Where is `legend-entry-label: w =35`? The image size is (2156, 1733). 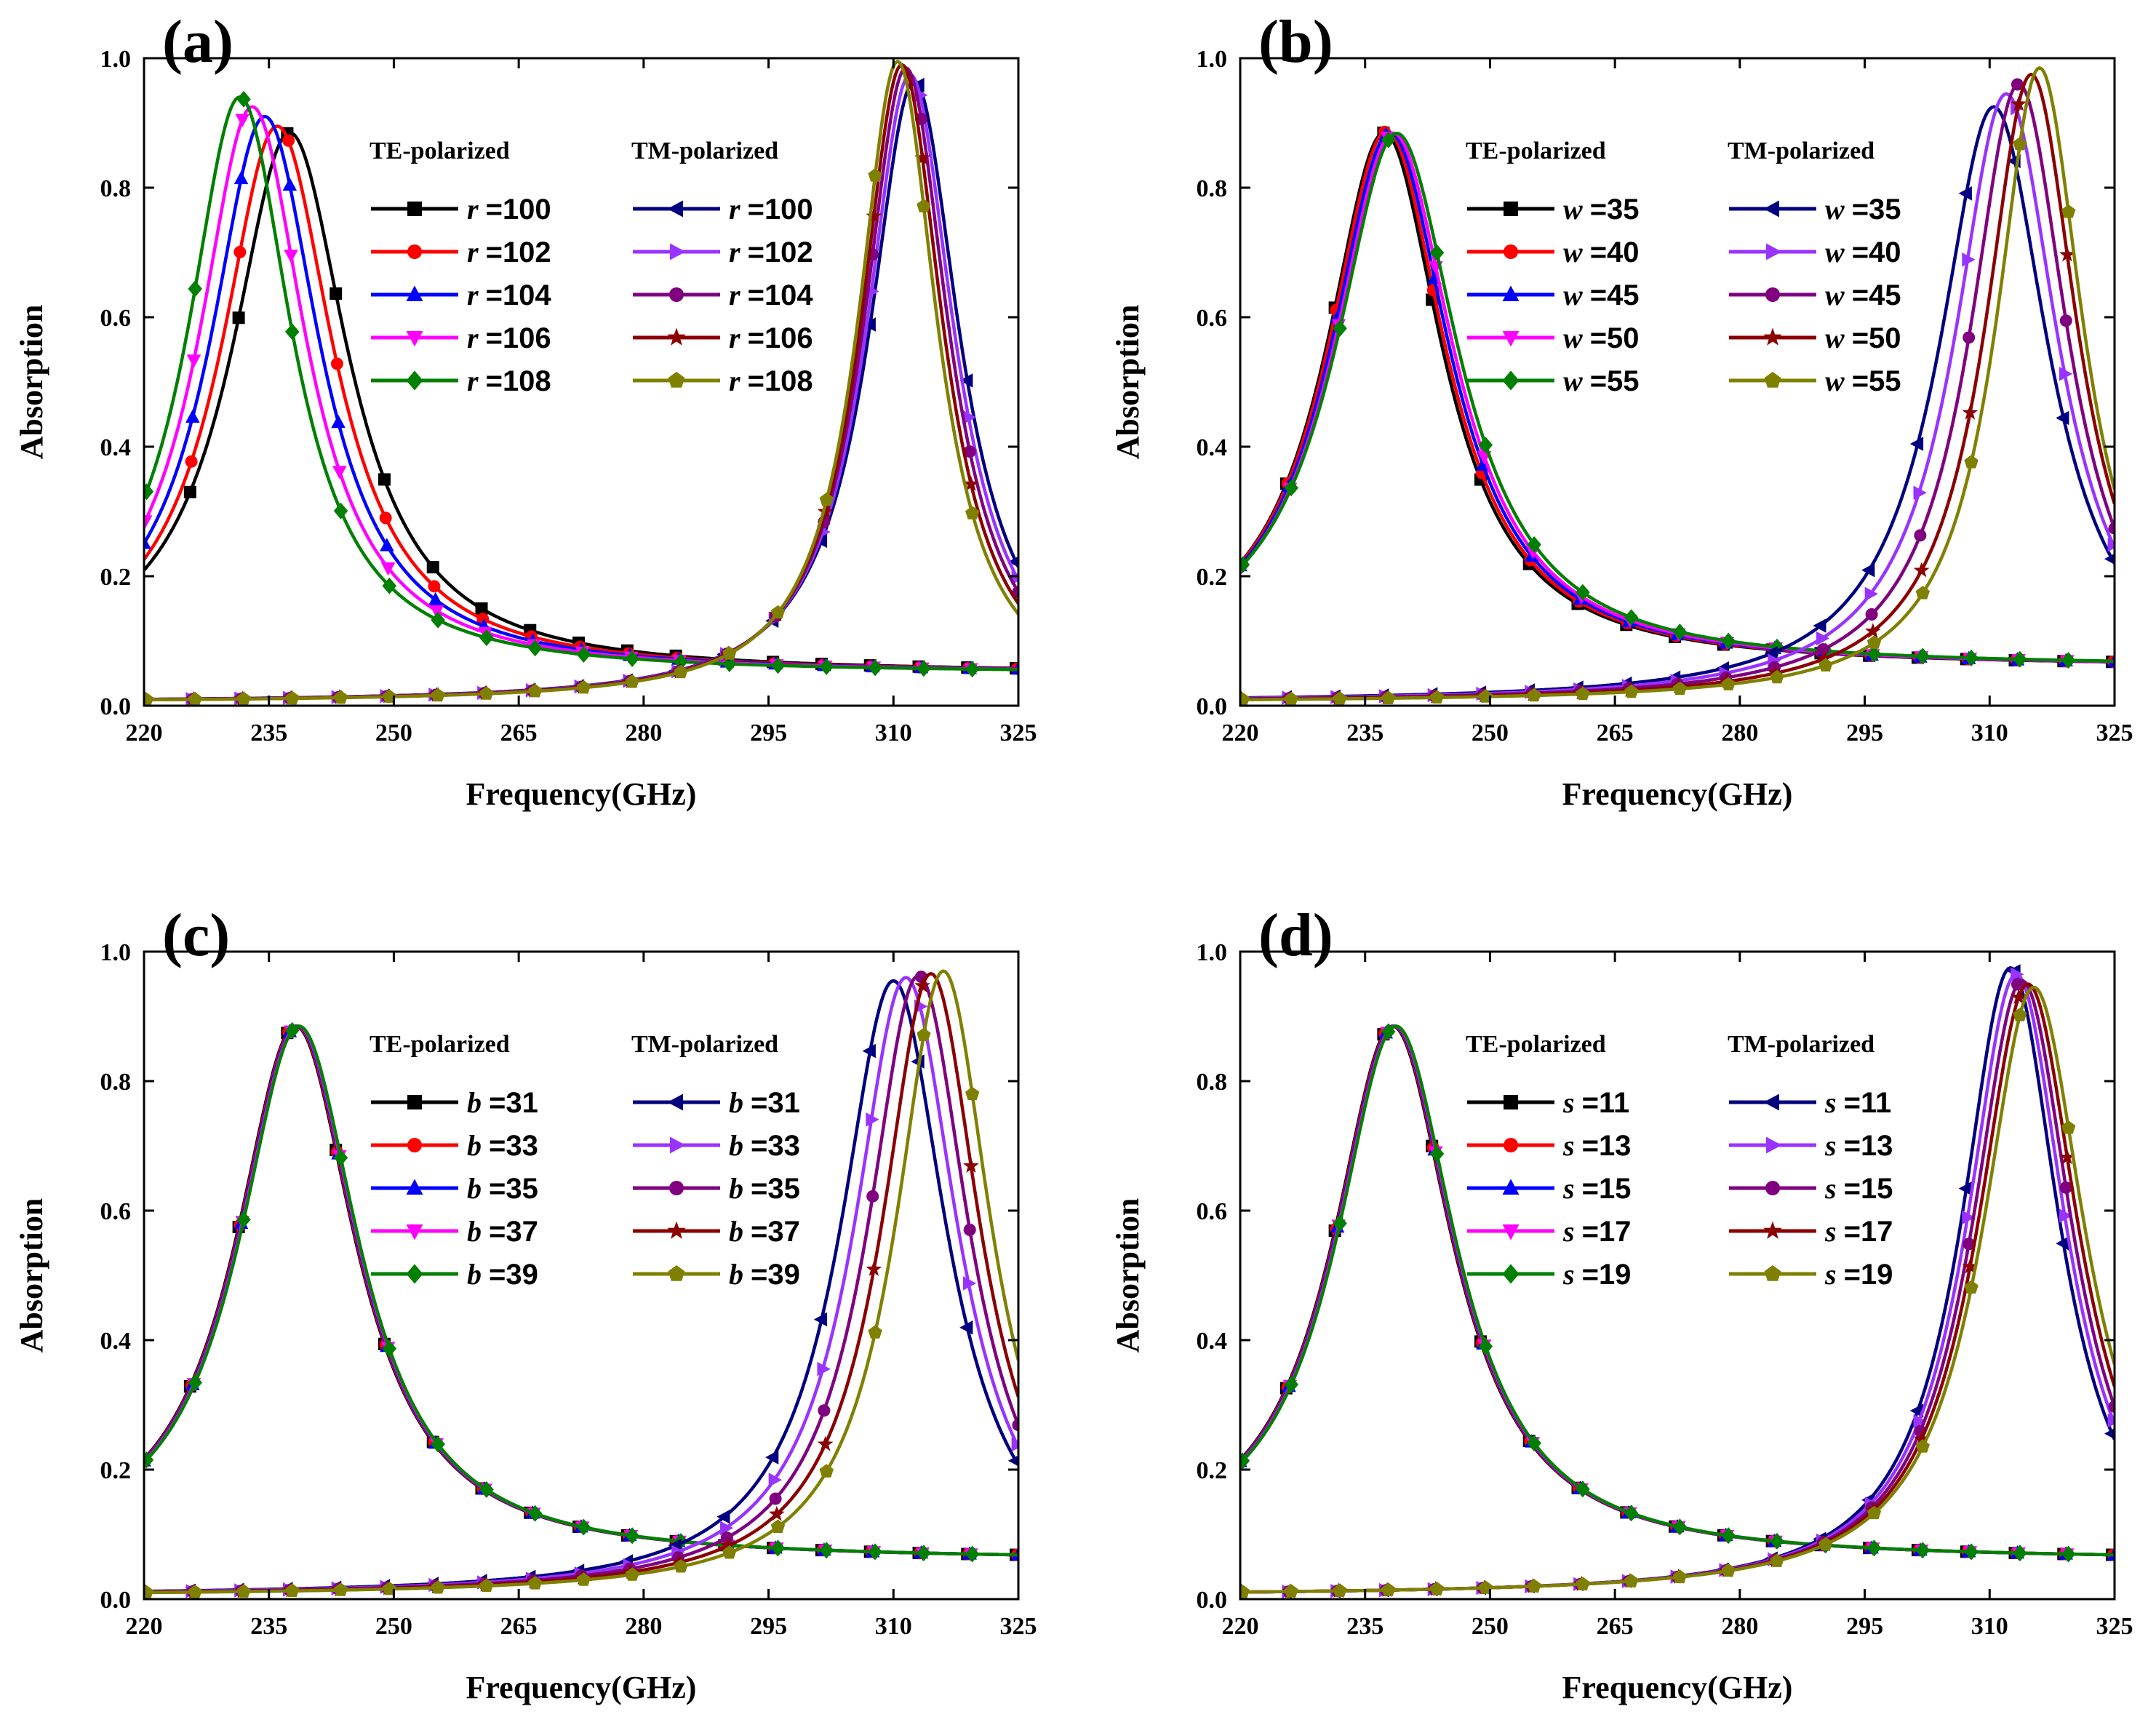
legend-entry-label: w =35 is located at coordinates (1602, 209).